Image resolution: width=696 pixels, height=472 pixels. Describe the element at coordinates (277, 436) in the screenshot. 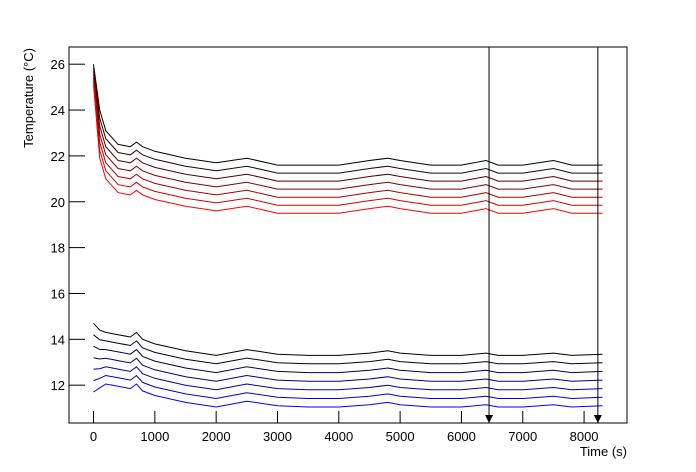

I see `x-tick-label: 3000` at that location.